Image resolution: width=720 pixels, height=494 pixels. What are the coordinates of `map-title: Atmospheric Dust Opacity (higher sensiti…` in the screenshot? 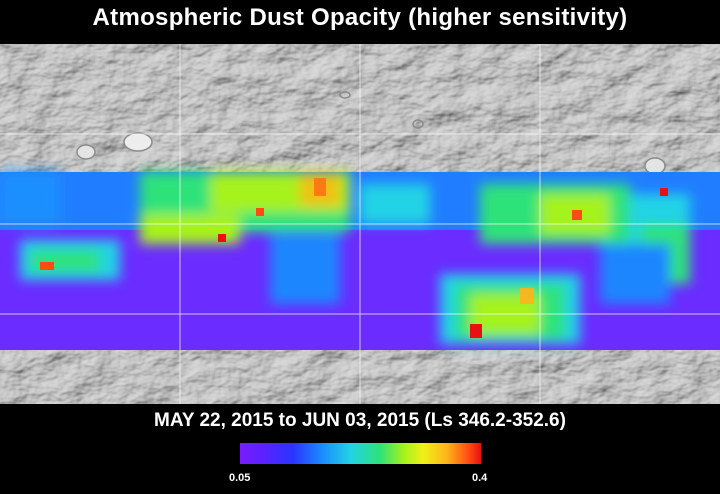 It's located at (360, 17).